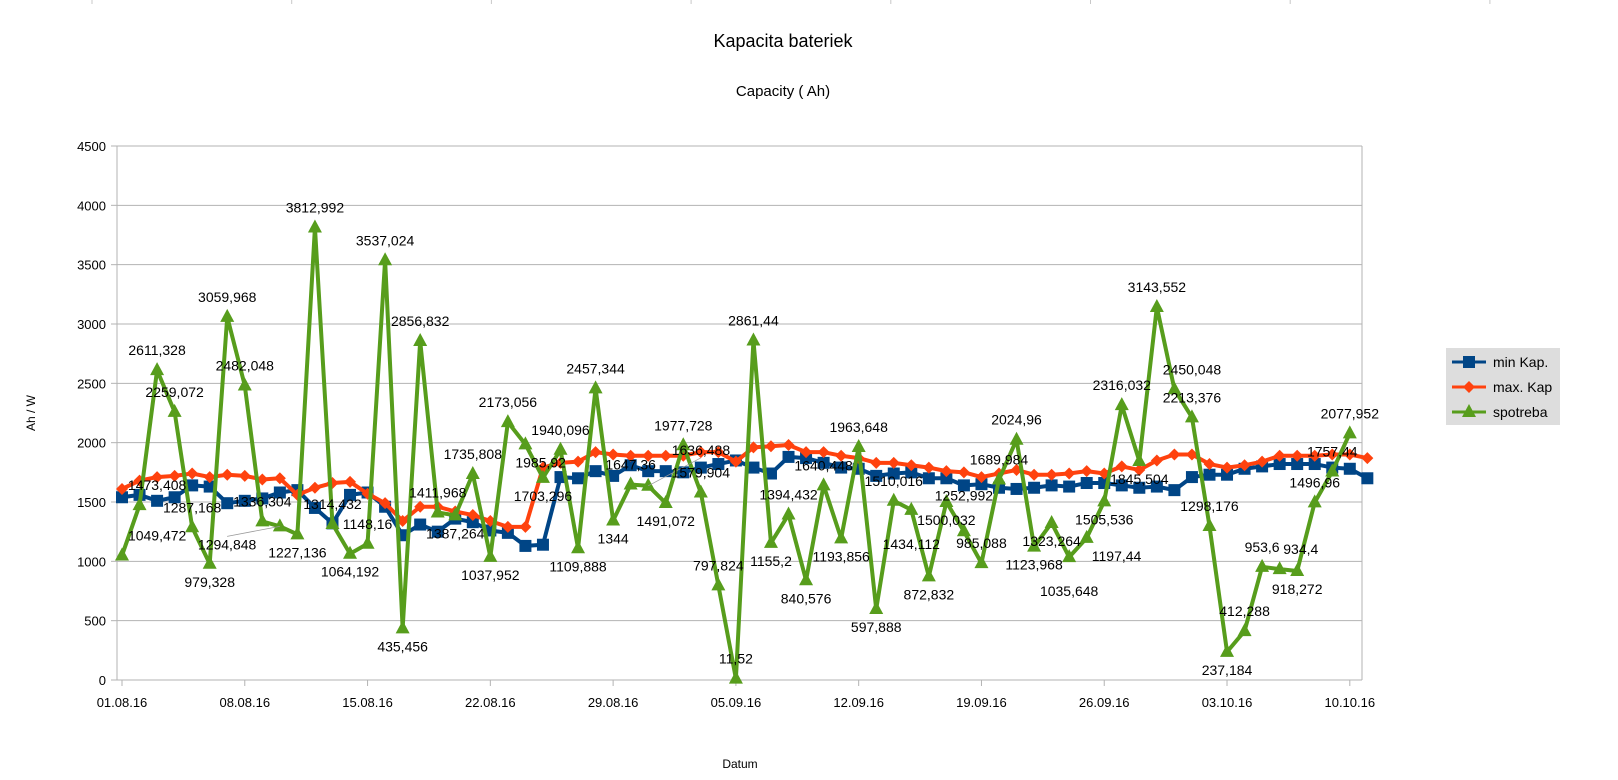  I want to click on data-label: 1109,888, so click(578, 566).